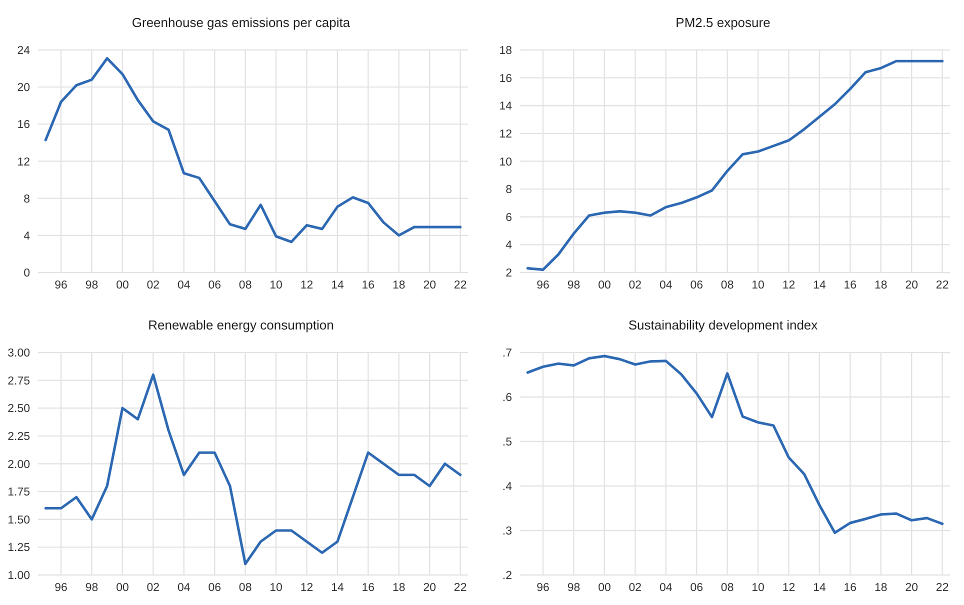  Describe the element at coordinates (507, 532) in the screenshot. I see `y-tick-label: .3` at that location.